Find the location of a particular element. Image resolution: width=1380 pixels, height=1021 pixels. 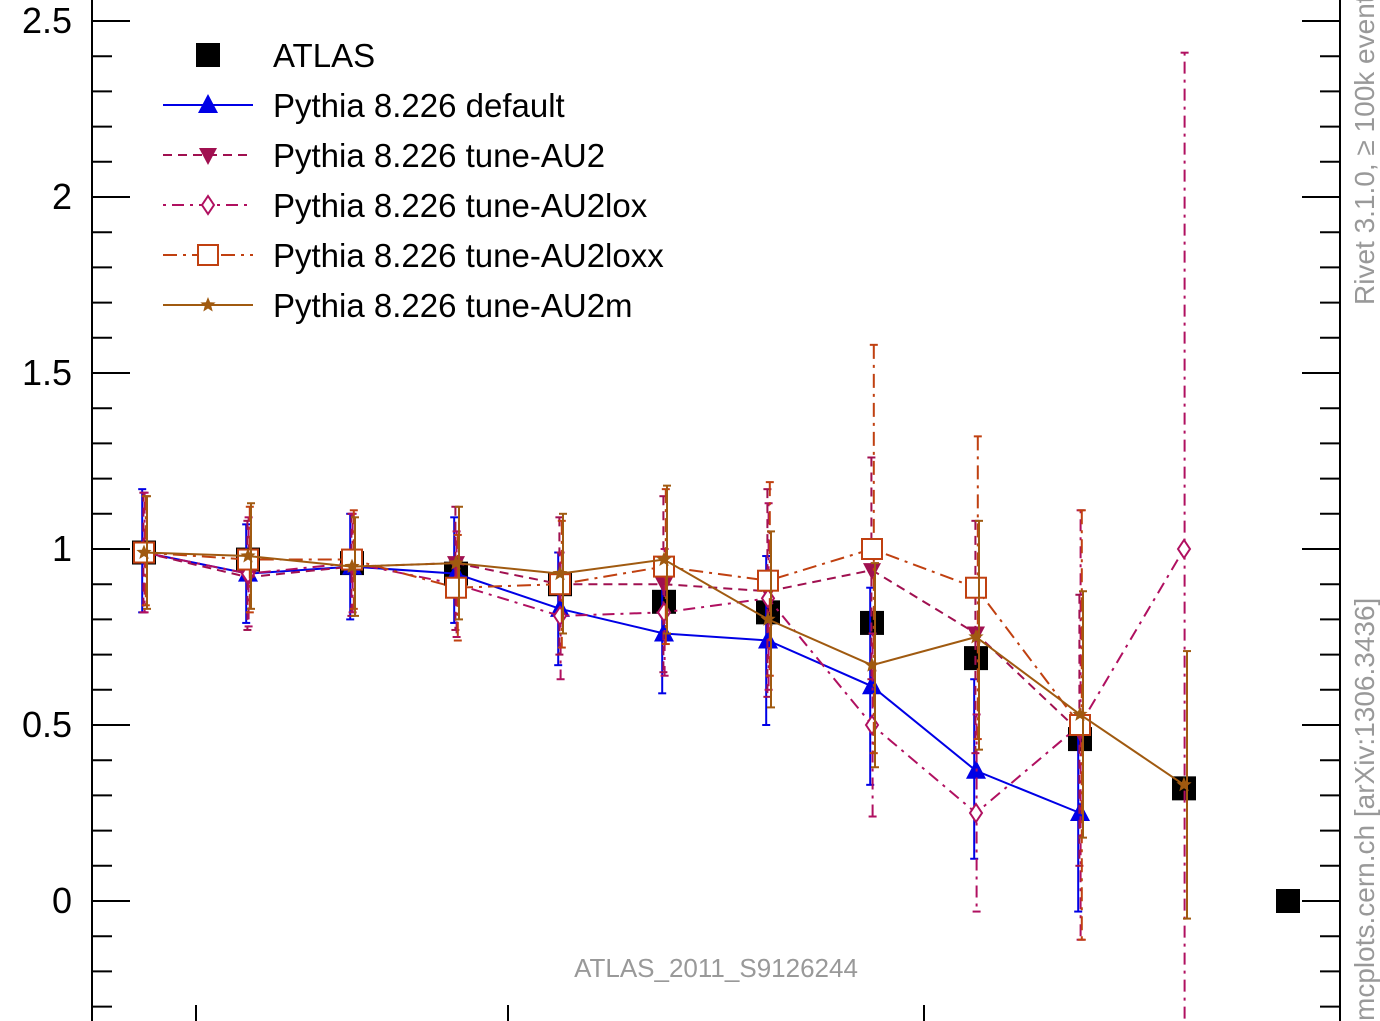

legend-item: Pythia 8.226 tune-AU2lox is located at coordinates (405, 205).